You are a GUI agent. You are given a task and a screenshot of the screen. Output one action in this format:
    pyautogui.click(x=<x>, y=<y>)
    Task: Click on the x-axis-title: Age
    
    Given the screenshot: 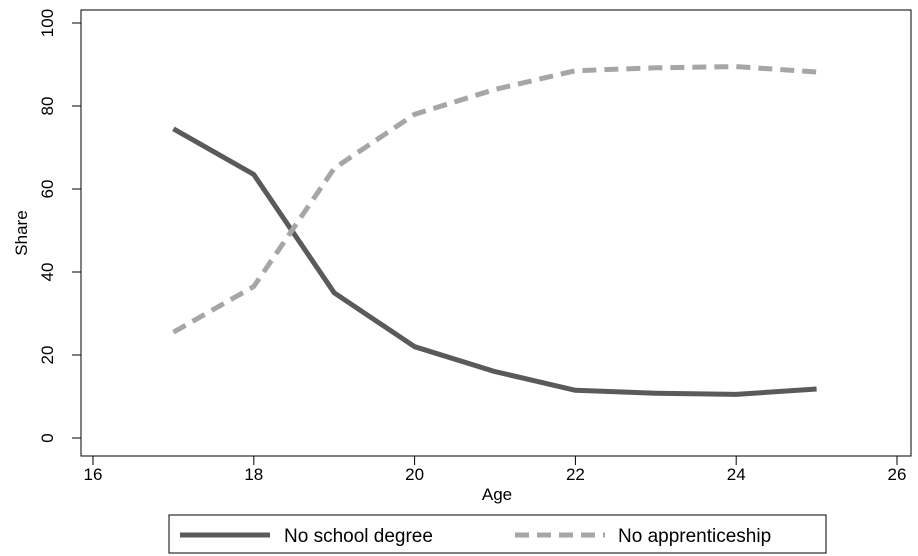 What is the action you would take?
    pyautogui.click(x=497, y=494)
    